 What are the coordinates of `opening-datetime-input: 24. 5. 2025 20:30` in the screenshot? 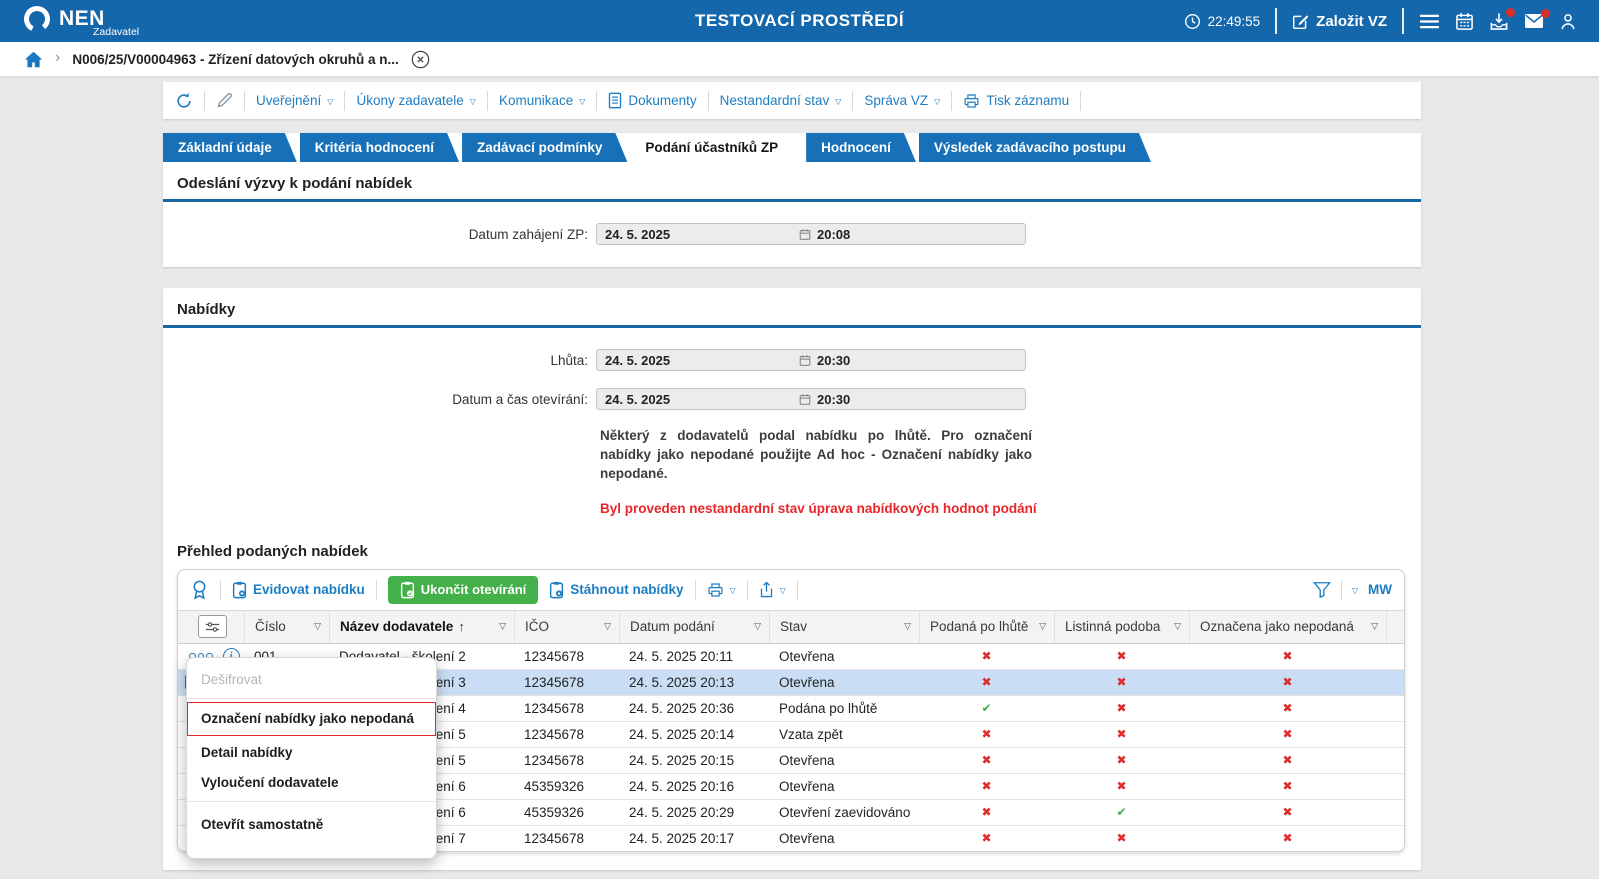 It's located at (811, 399).